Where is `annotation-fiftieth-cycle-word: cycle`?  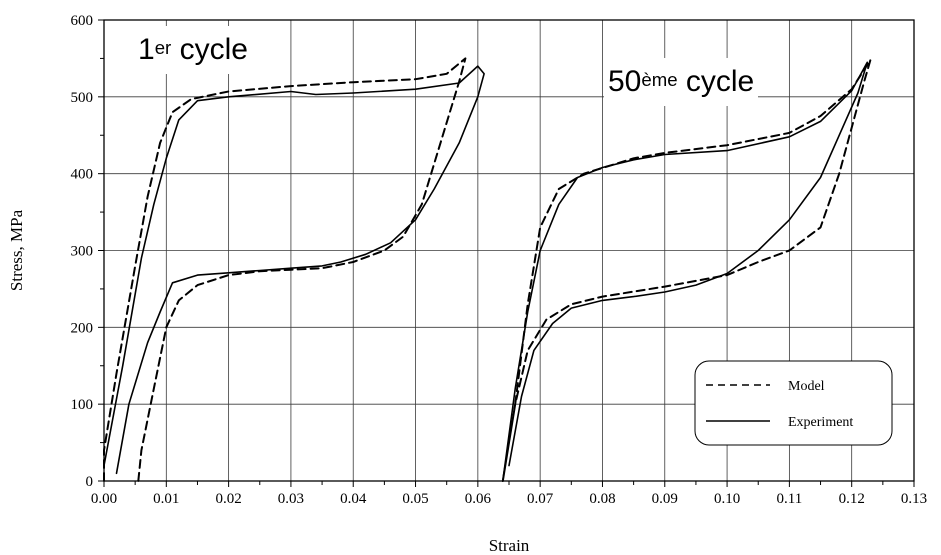 annotation-fiftieth-cycle-word: cycle is located at coordinates (716, 81).